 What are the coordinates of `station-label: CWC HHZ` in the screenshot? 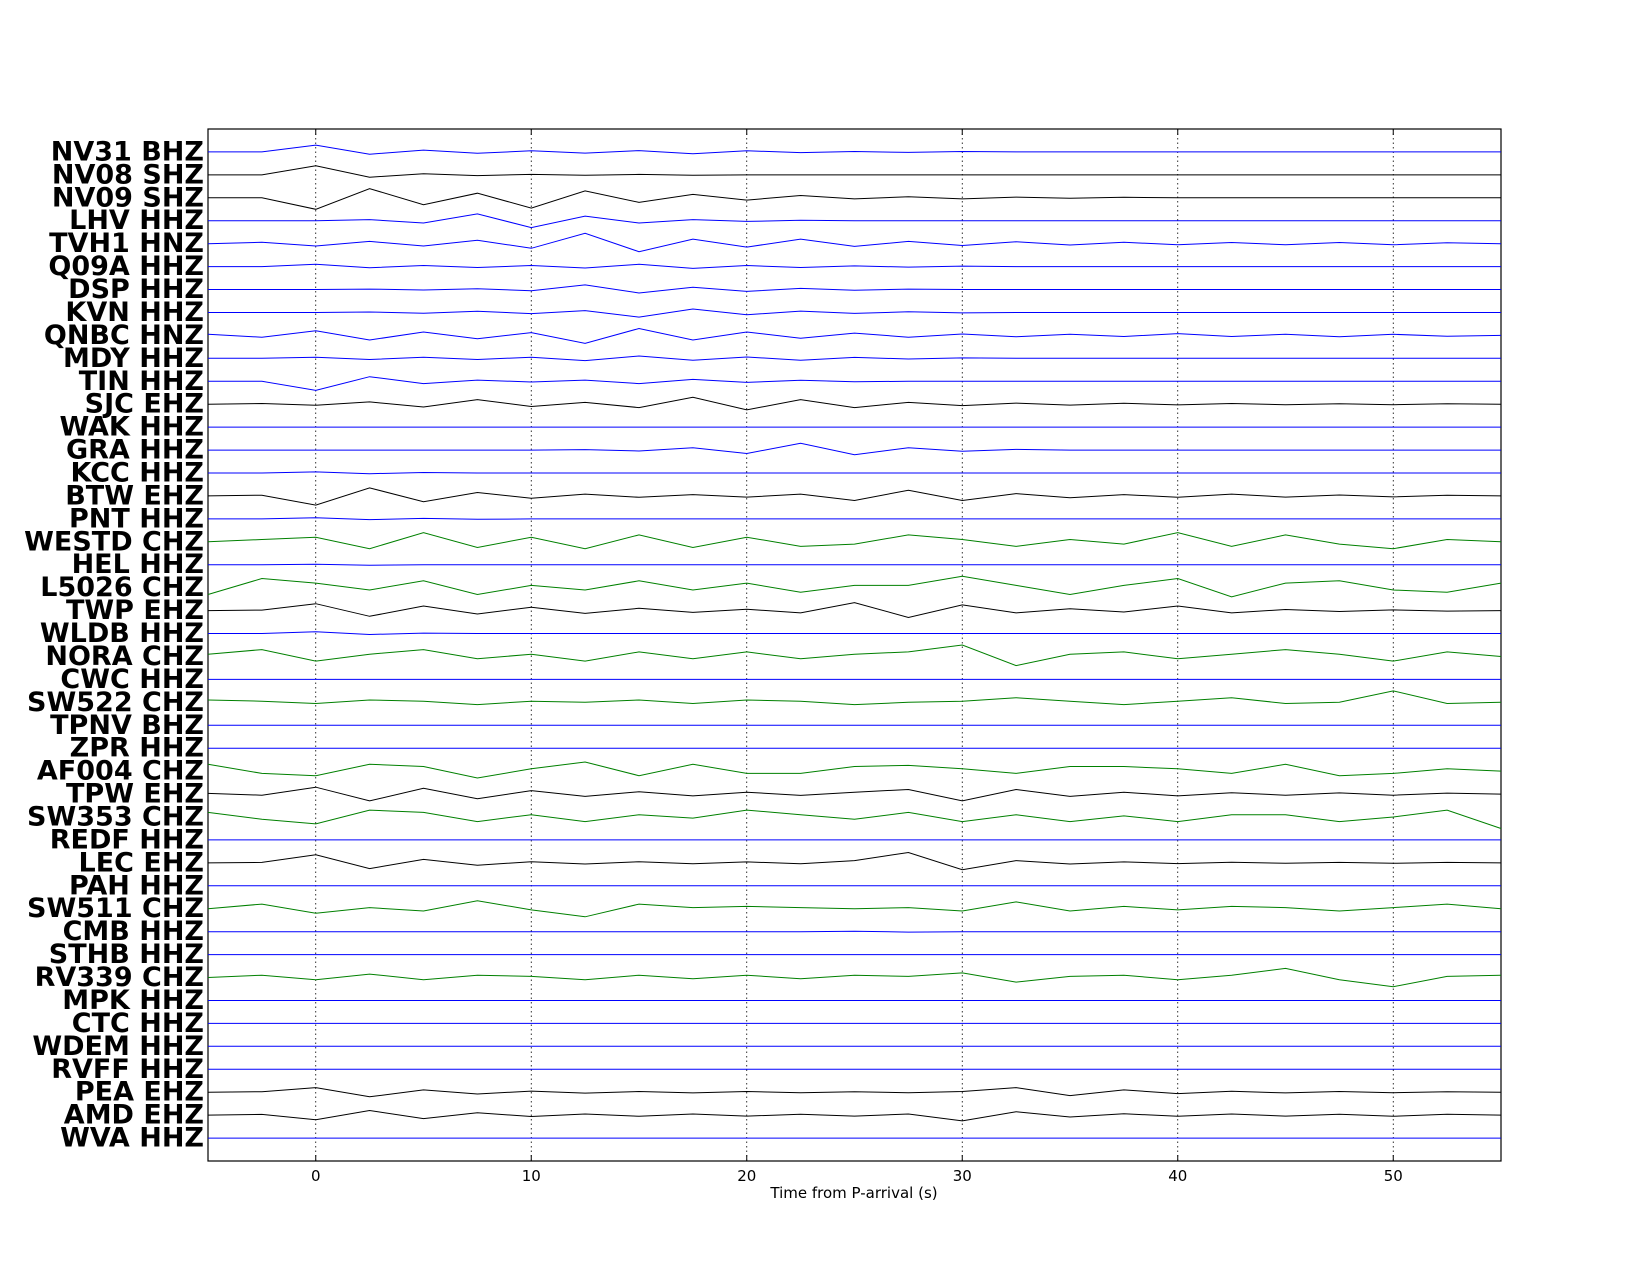 It's located at (132, 679).